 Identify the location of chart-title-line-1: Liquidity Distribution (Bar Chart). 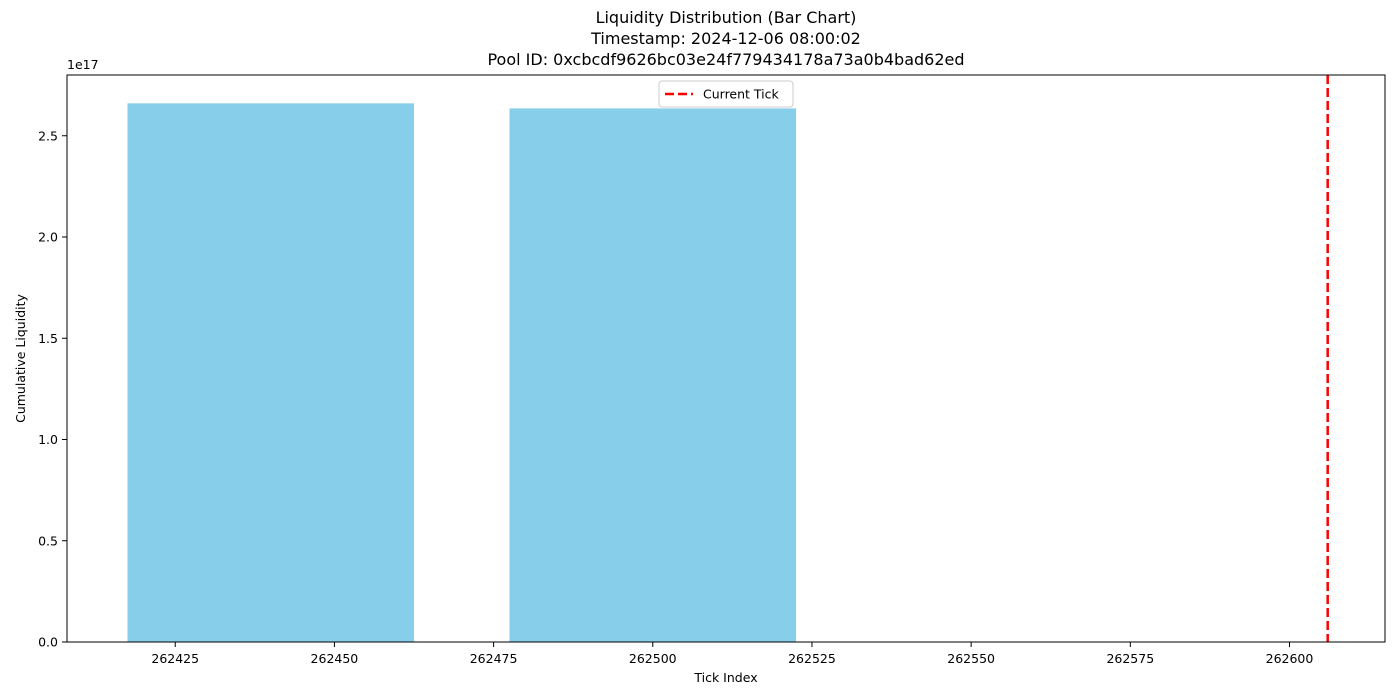
(726, 17).